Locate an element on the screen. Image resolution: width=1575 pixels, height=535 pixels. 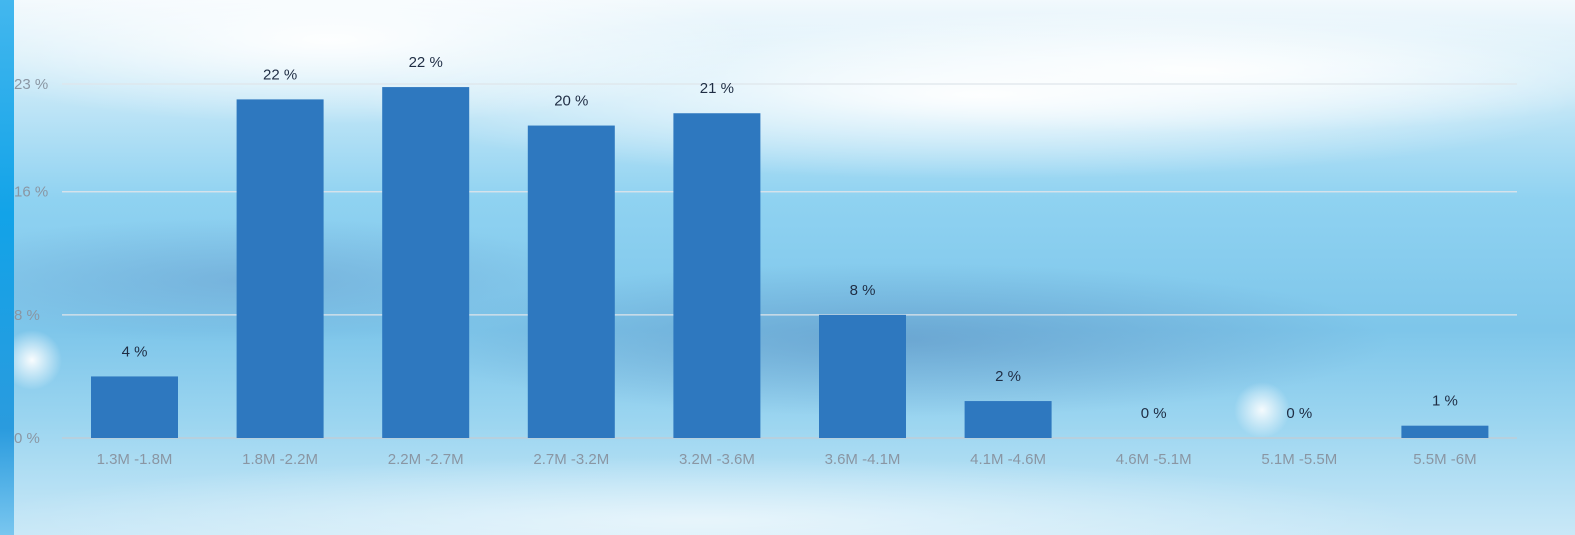
x-tick-label: 4.1M -4.6M is located at coordinates (1008, 459).